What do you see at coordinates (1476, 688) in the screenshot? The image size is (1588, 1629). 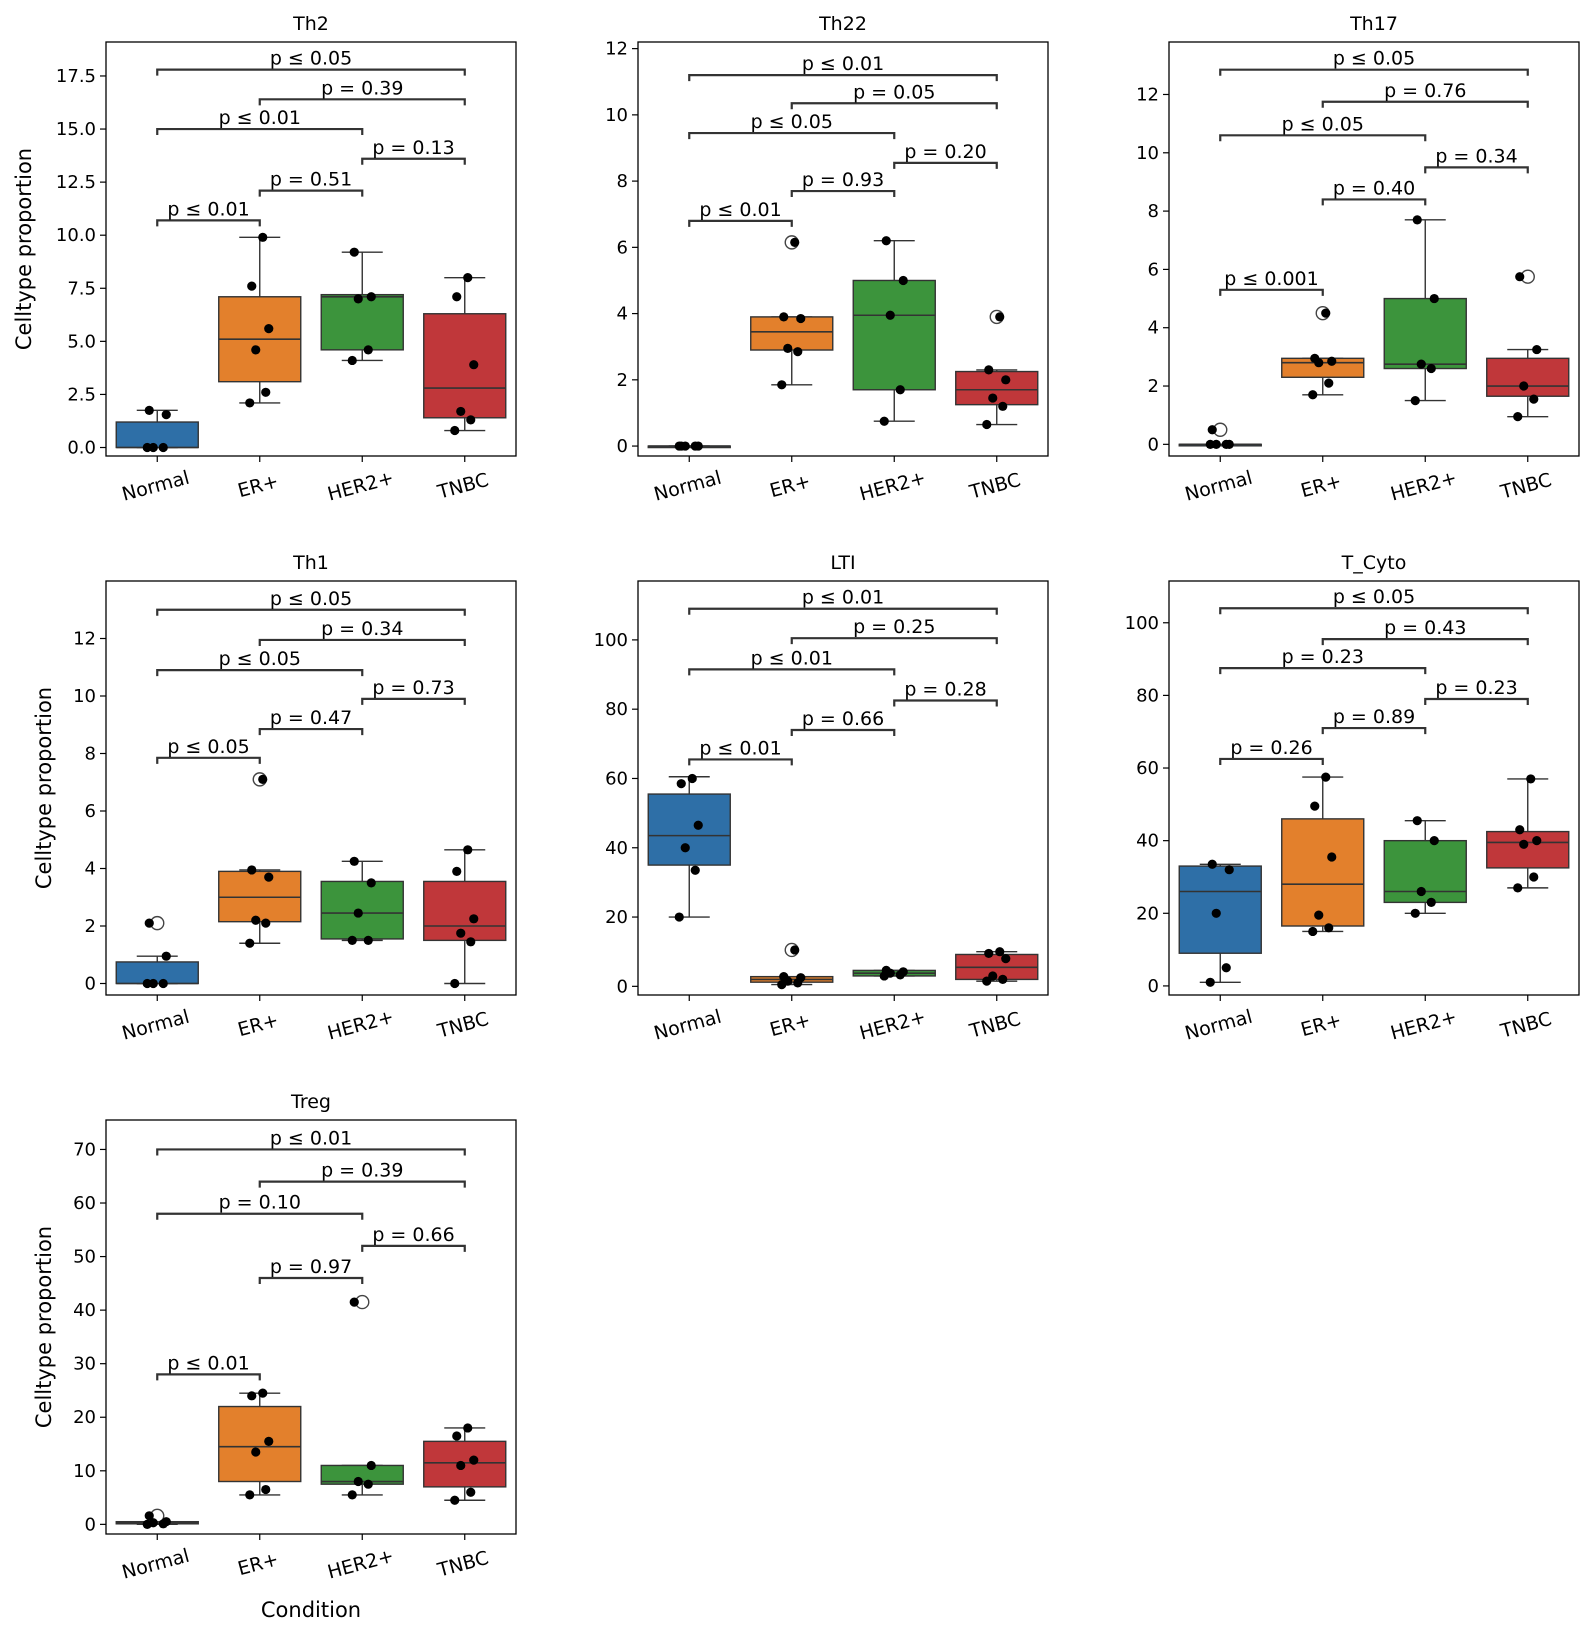 I see `p-value-label: p = 0.23` at bounding box center [1476, 688].